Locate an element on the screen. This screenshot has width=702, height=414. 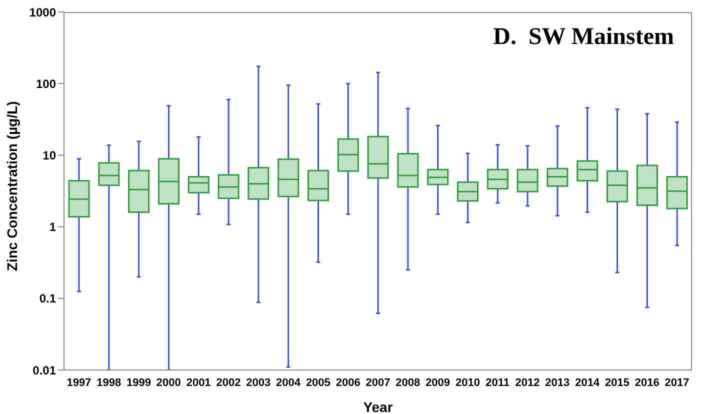
x-tick-label: 2000 is located at coordinates (168, 382).